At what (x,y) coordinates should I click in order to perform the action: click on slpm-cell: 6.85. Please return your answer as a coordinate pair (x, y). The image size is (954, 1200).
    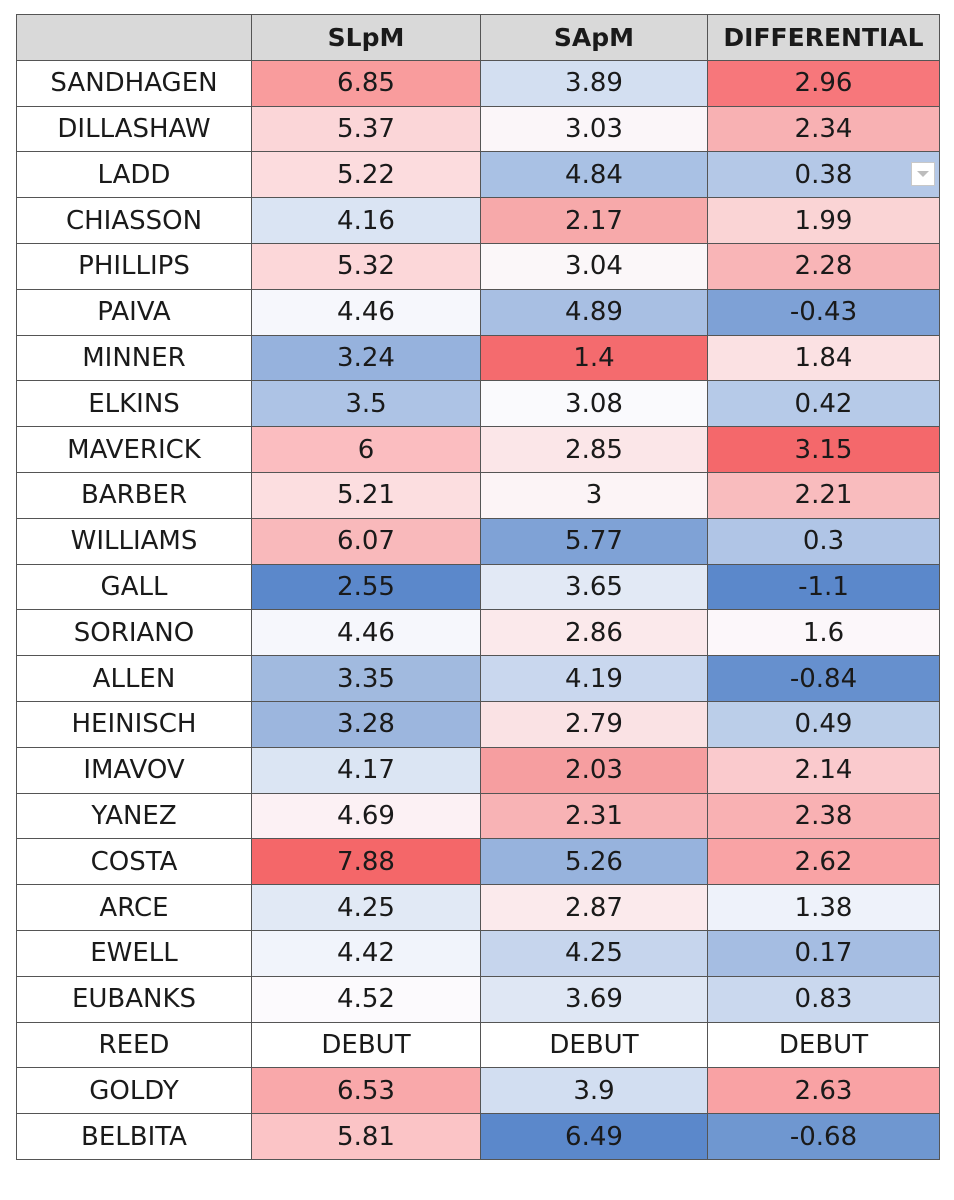
    Looking at the image, I should click on (366, 83).